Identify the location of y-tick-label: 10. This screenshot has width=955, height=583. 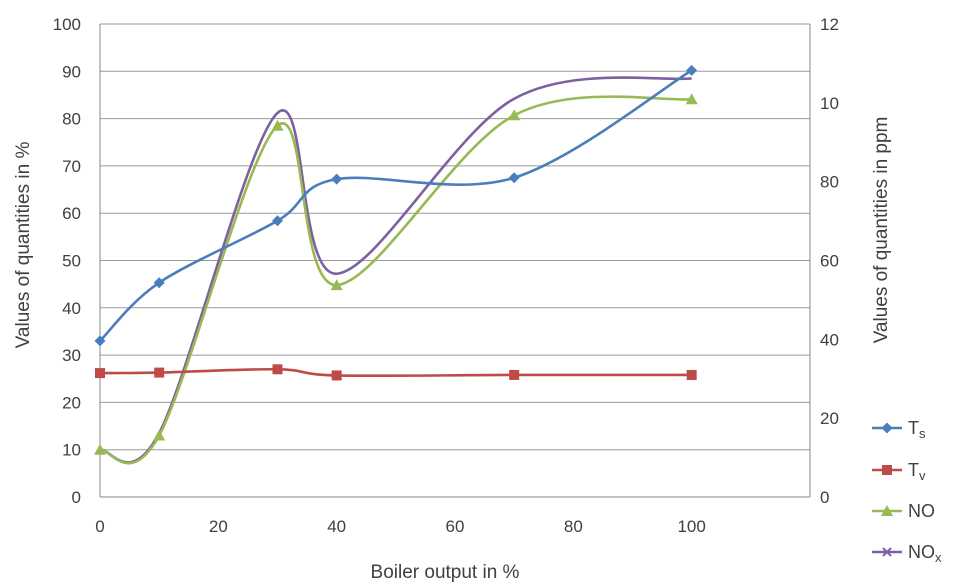
(71, 450).